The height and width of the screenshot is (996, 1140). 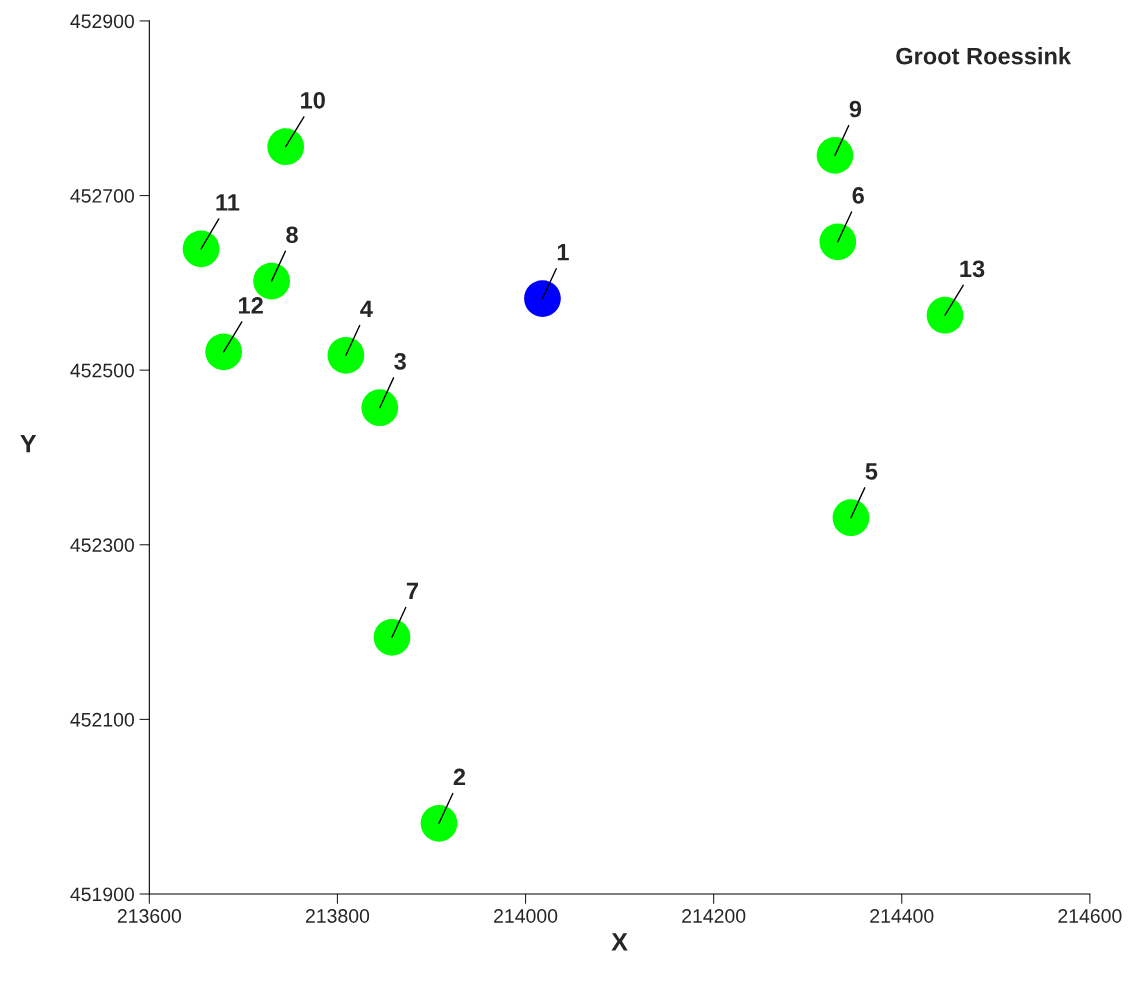 What do you see at coordinates (459, 777) in the screenshot?
I see `annotation: 2` at bounding box center [459, 777].